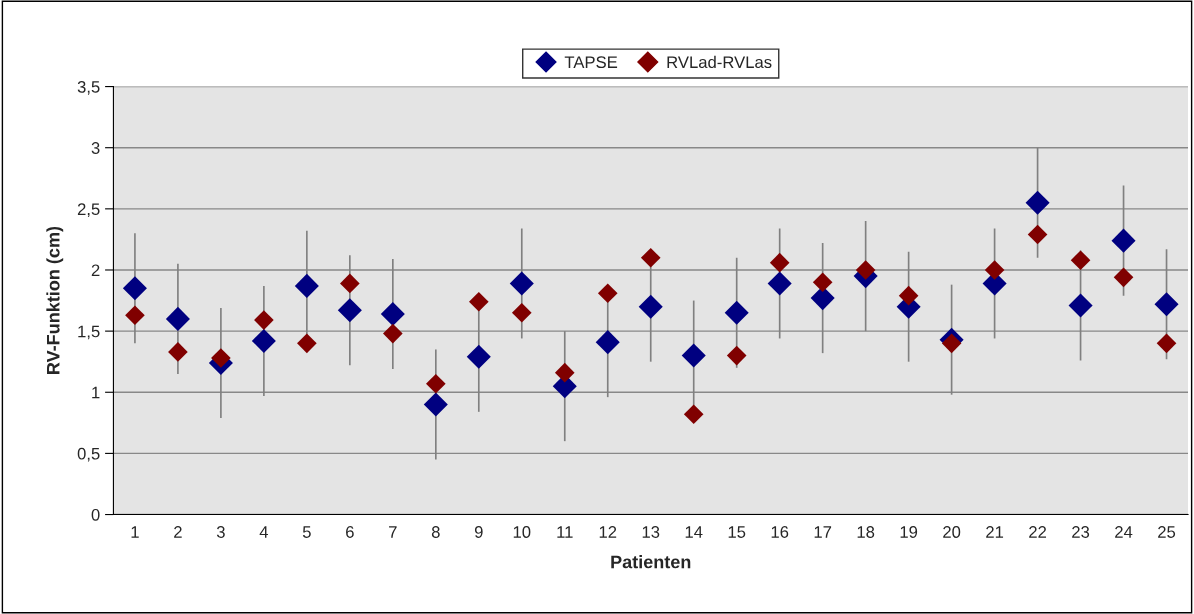  Describe the element at coordinates (1124, 532) in the screenshot. I see `x-tick-label: 24` at that location.